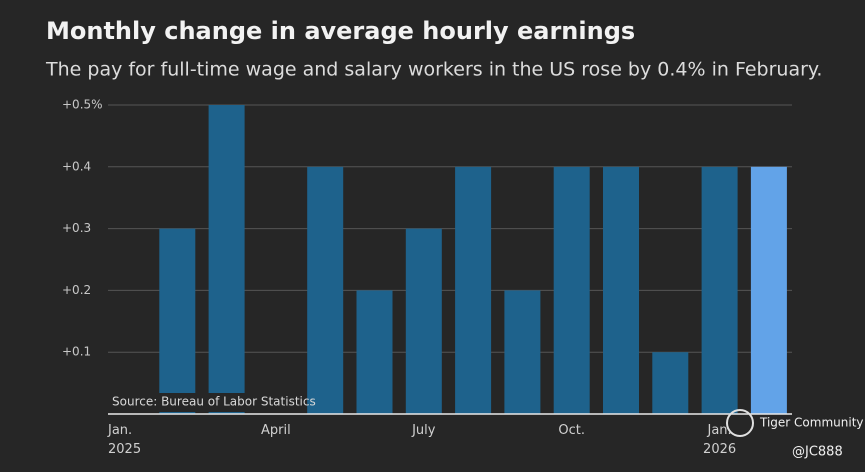 The height and width of the screenshot is (472, 865). What do you see at coordinates (817, 452) in the screenshot?
I see `handle: @JC888` at bounding box center [817, 452].